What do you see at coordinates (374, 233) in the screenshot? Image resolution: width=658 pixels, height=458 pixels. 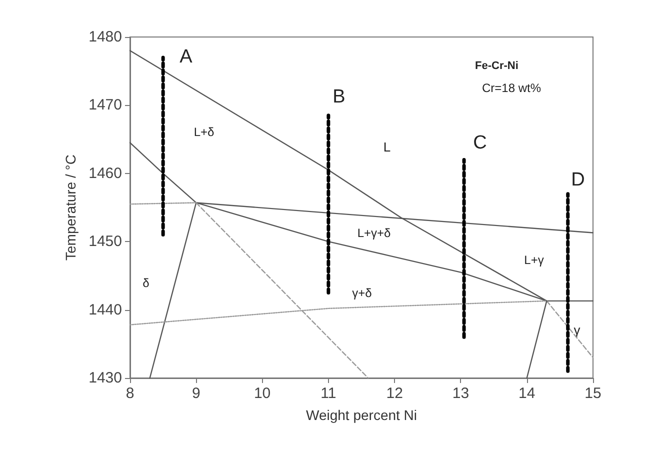 I see `annotation: L+γ+δ` at bounding box center [374, 233].